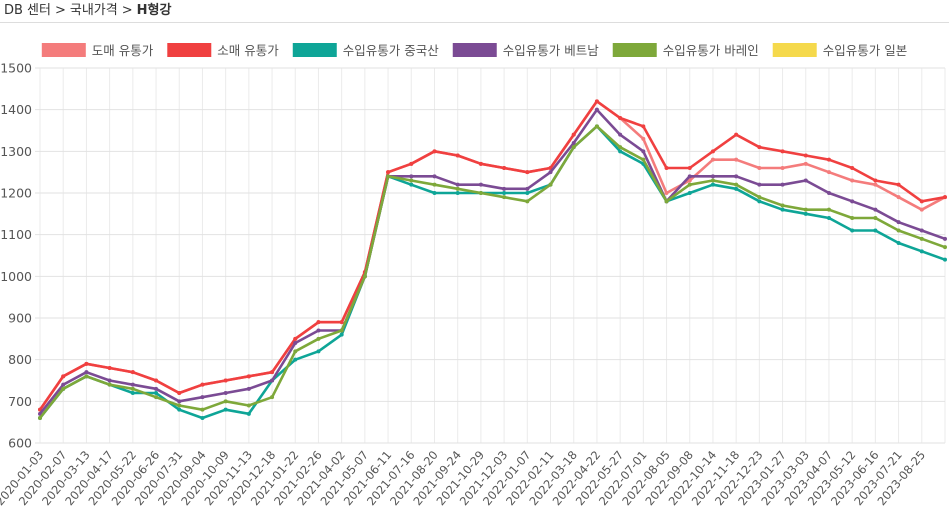 The height and width of the screenshot is (519, 949). I want to click on legend-label: 수입유통가 바레인, so click(711, 50).